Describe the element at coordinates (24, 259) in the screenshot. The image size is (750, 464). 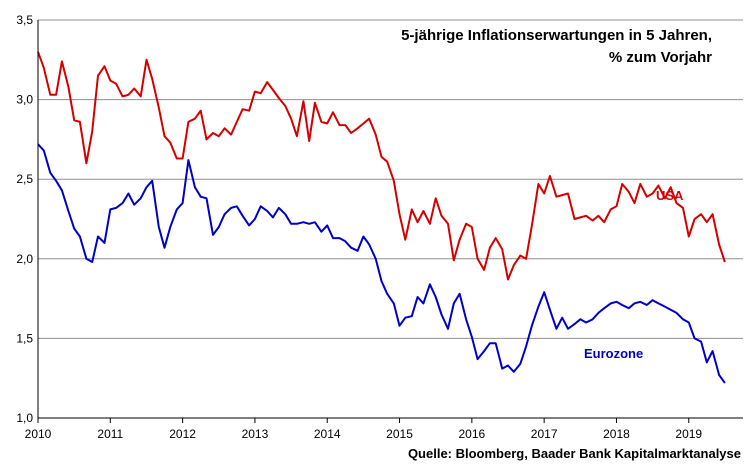
I see `y-tick-label: 2,0` at that location.